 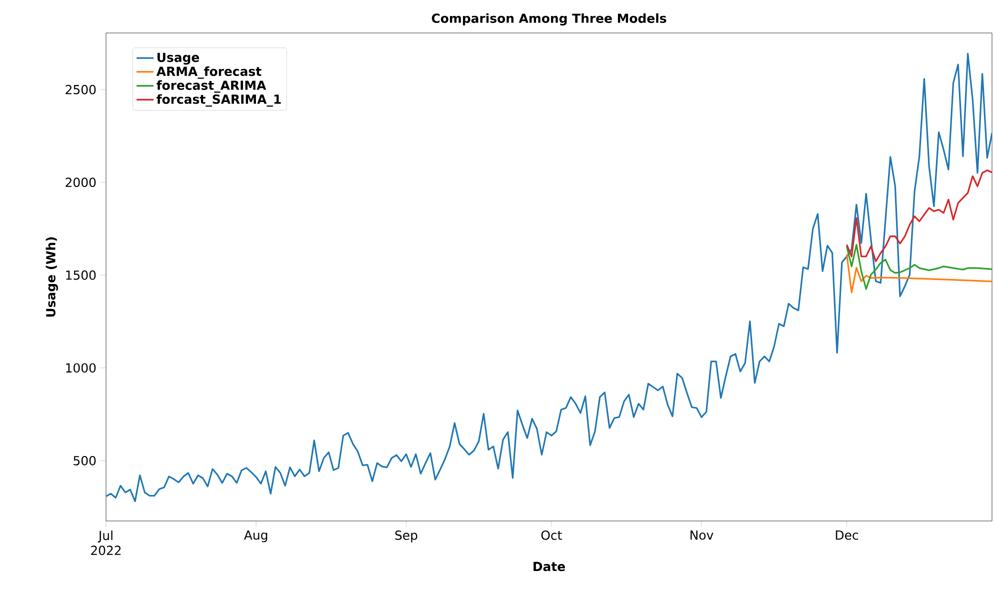 What do you see at coordinates (81, 368) in the screenshot?
I see `y-tick-label: 1000` at bounding box center [81, 368].